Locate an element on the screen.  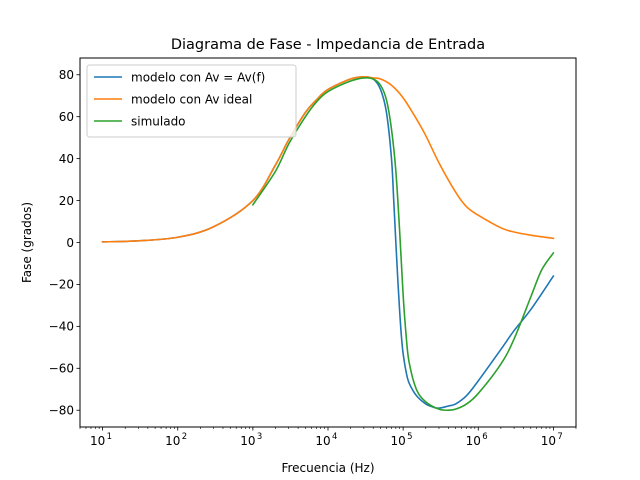
y-tick-label: −80 is located at coordinates (61, 411).